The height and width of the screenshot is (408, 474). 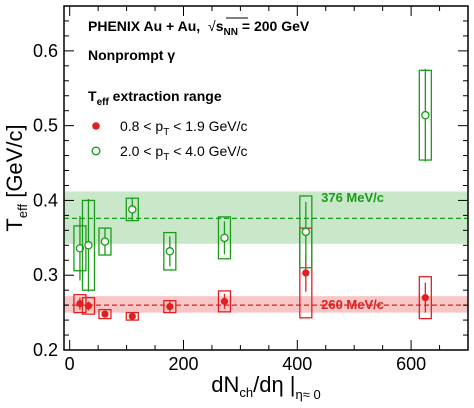 I want to click on band-label-green: 376 MeV/c, so click(x=352, y=197).